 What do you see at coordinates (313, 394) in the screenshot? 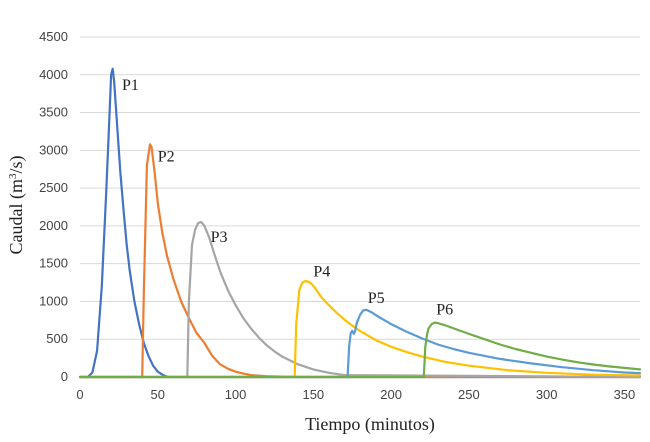
I see `x-tick-label: 150` at bounding box center [313, 394].